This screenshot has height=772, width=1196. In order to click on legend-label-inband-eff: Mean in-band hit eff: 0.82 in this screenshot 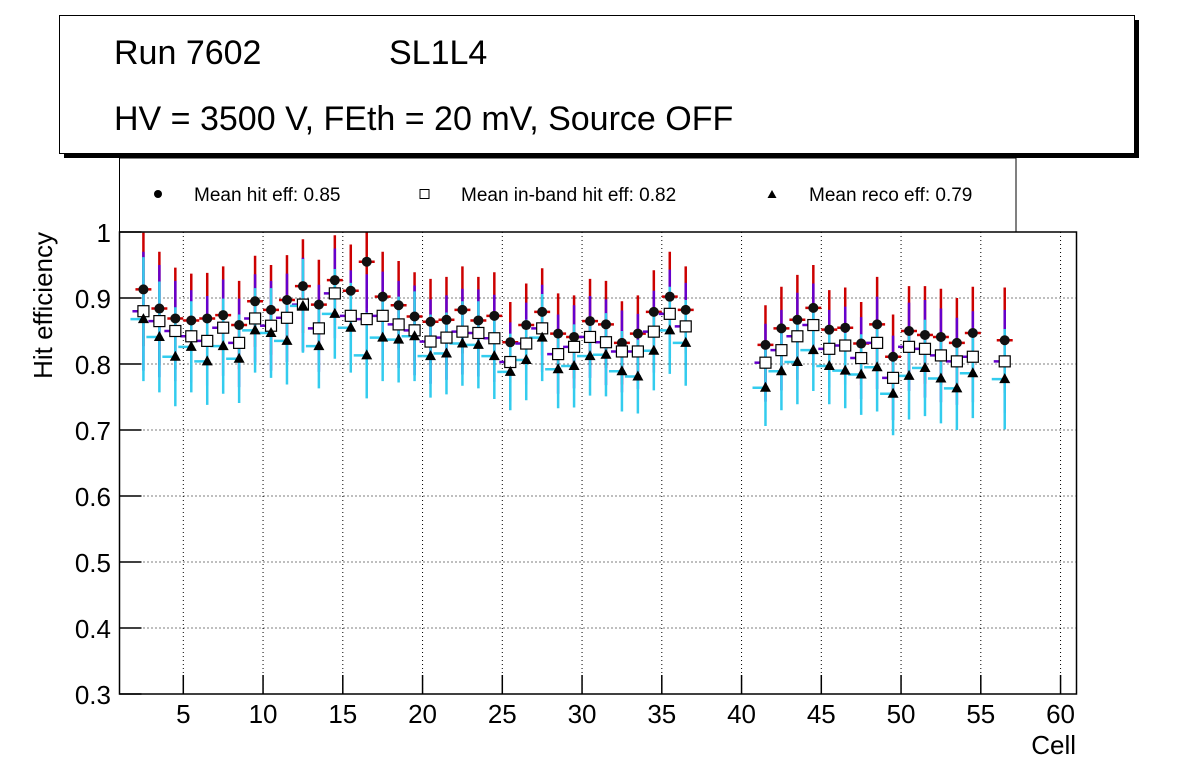, I will do `click(568, 195)`.